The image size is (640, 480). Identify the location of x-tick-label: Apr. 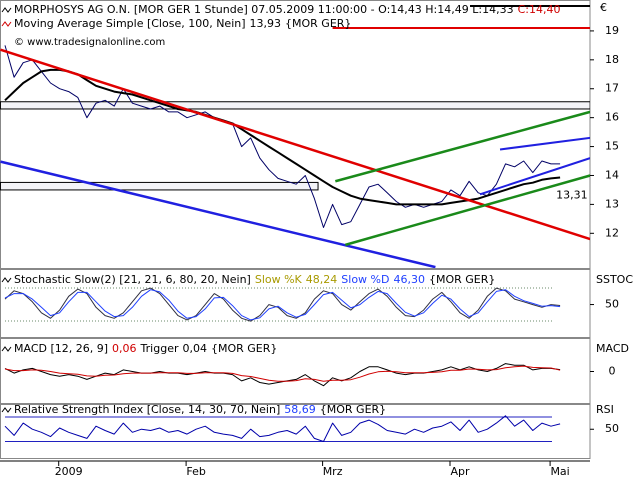
(460, 471).